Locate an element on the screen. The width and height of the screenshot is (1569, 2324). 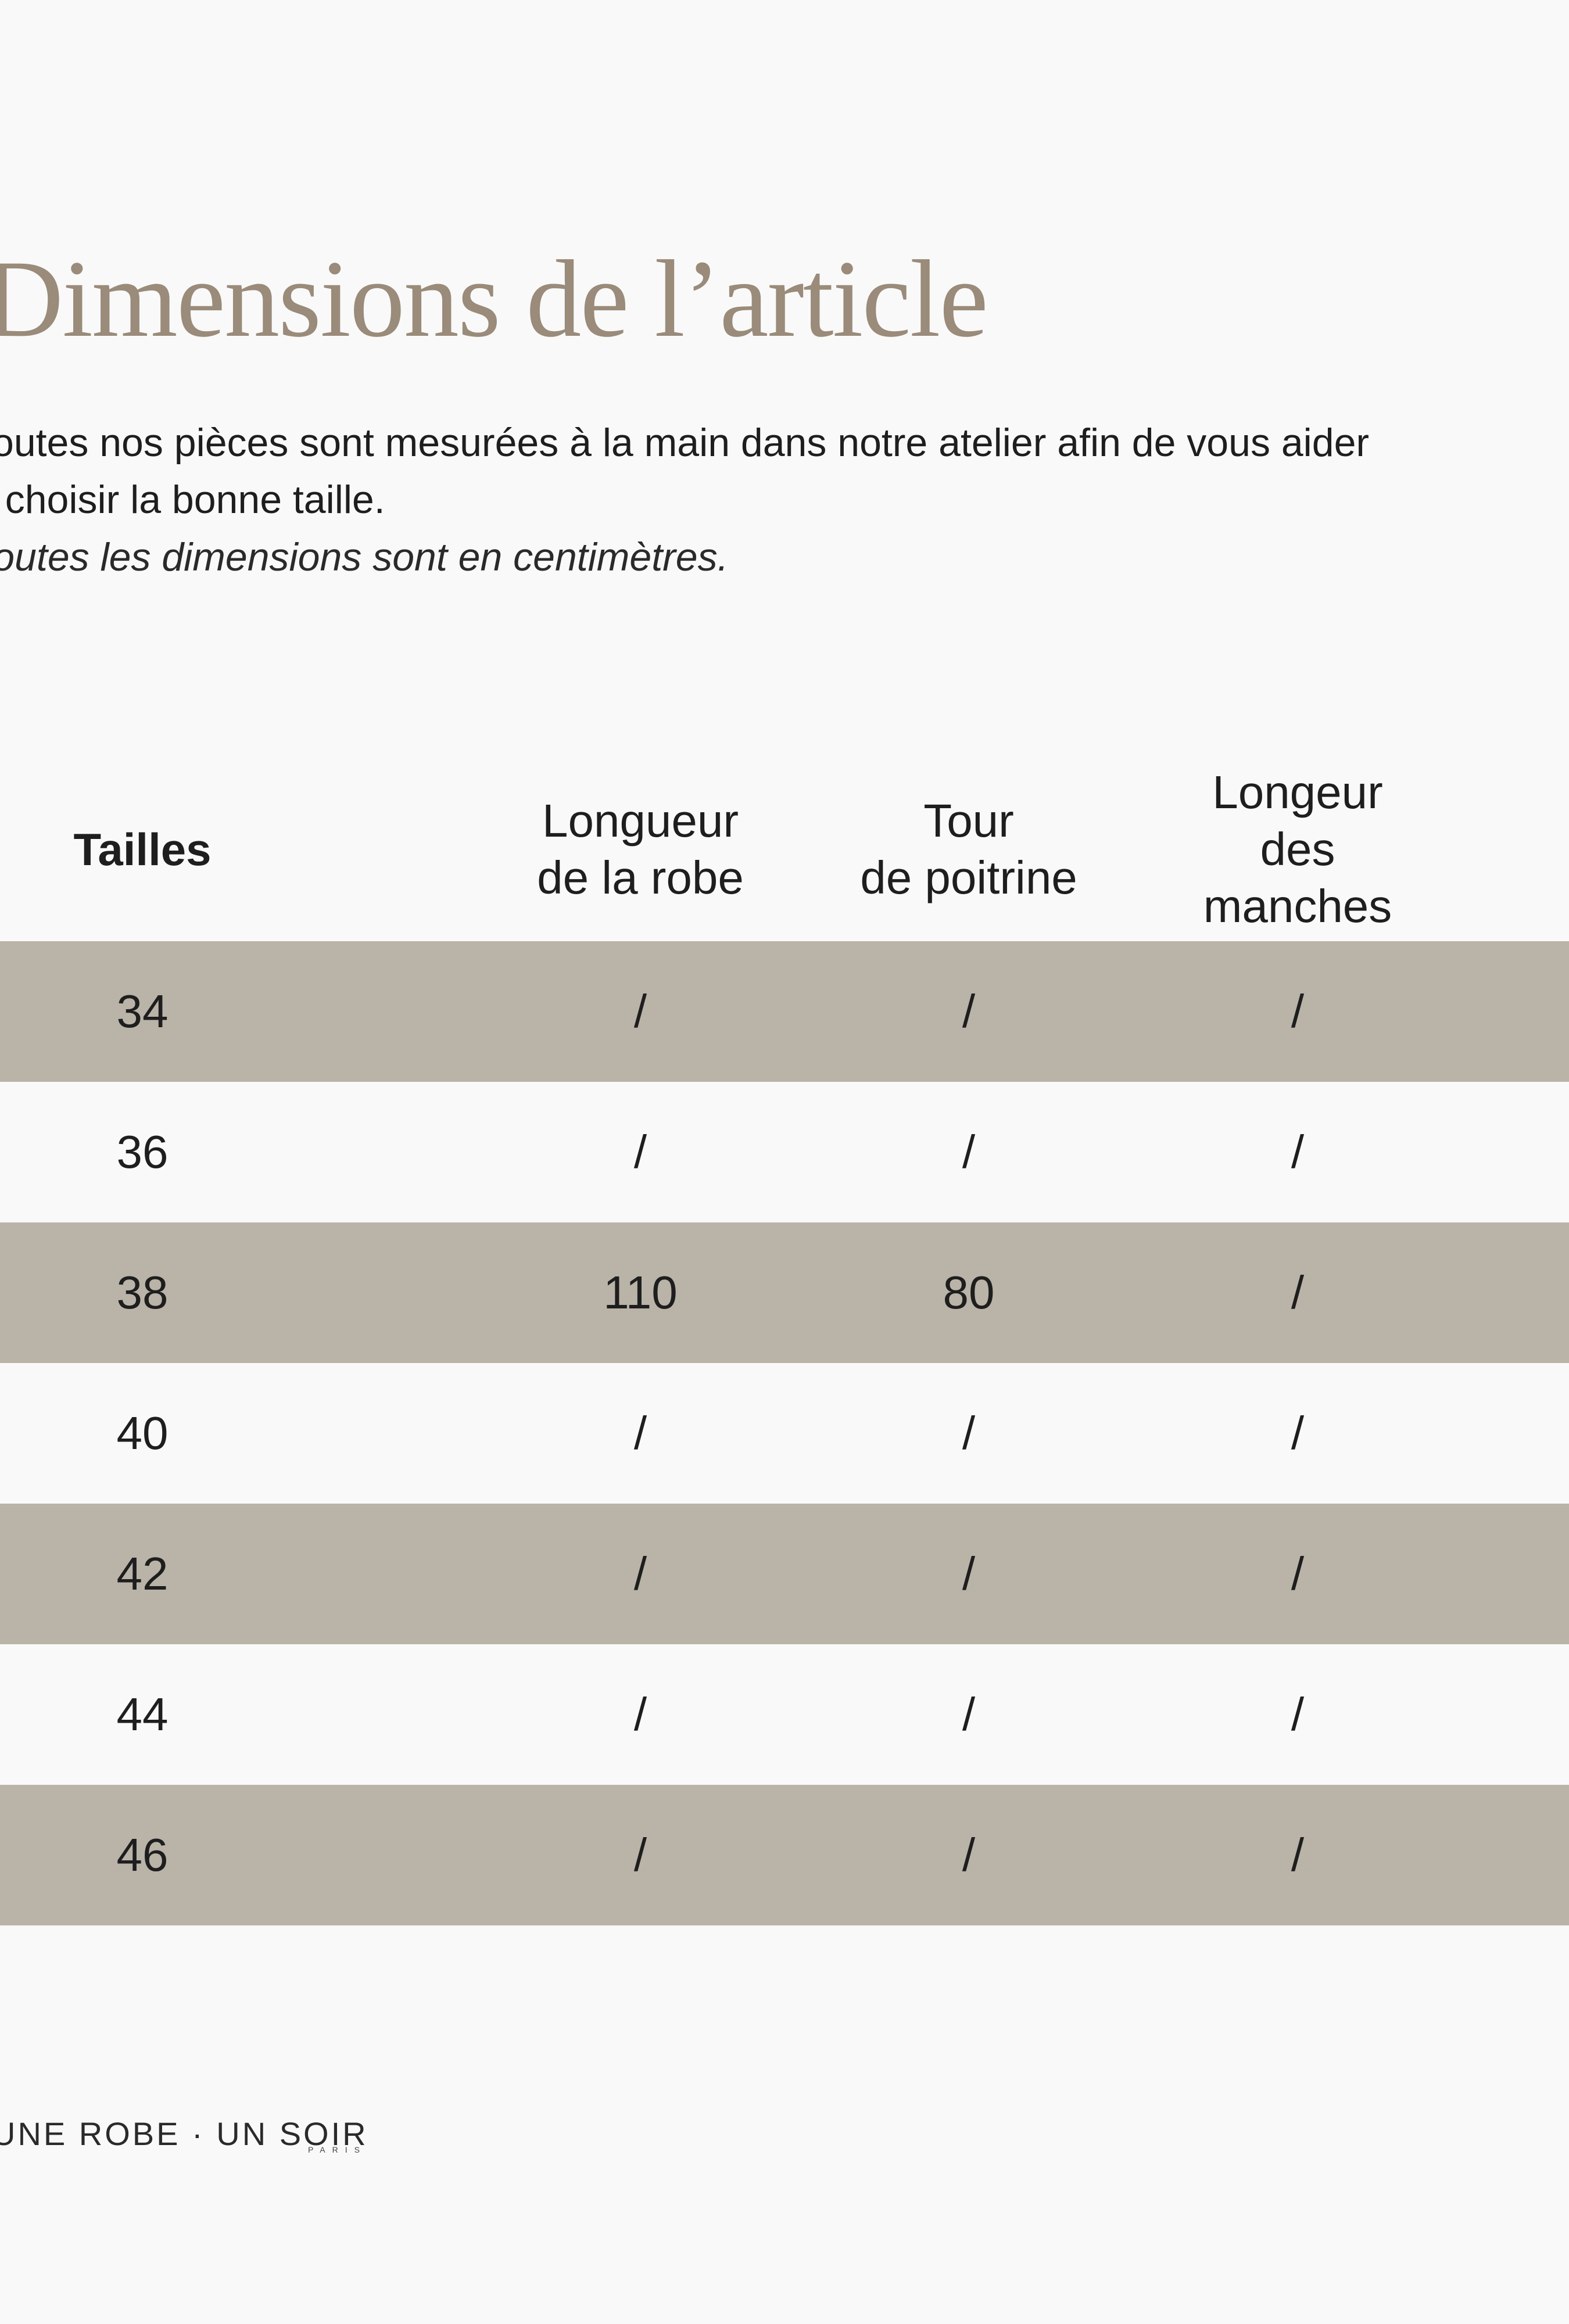
column-header: Tour de poitrine is located at coordinates (968, 849).